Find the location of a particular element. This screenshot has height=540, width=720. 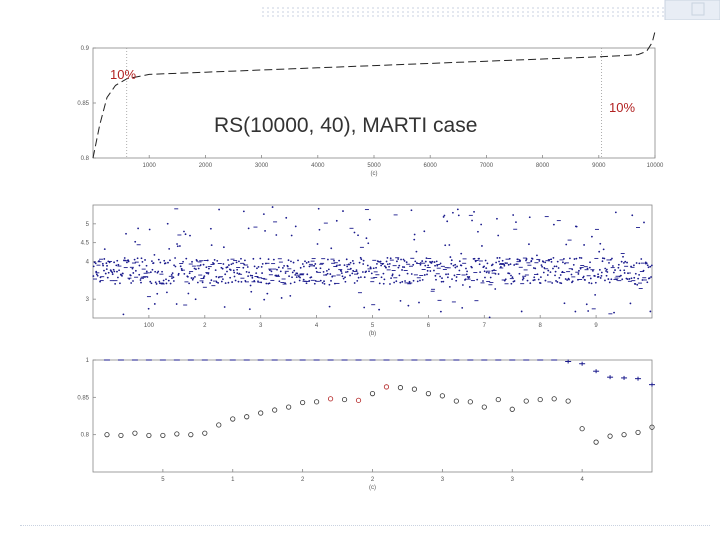

plot2-ytick-label: 4 is located at coordinates (88, 263).